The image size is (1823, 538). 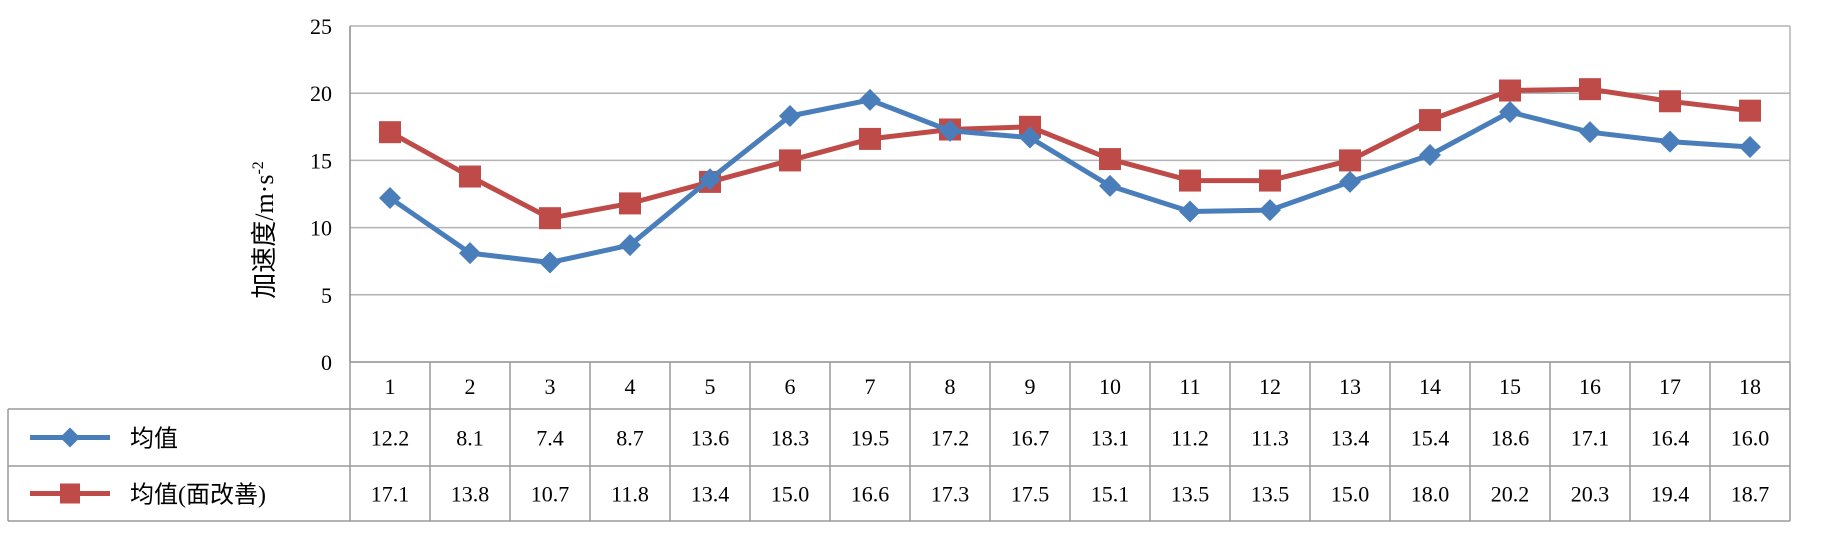 I want to click on data-table-value: 11.8, so click(x=630, y=494).